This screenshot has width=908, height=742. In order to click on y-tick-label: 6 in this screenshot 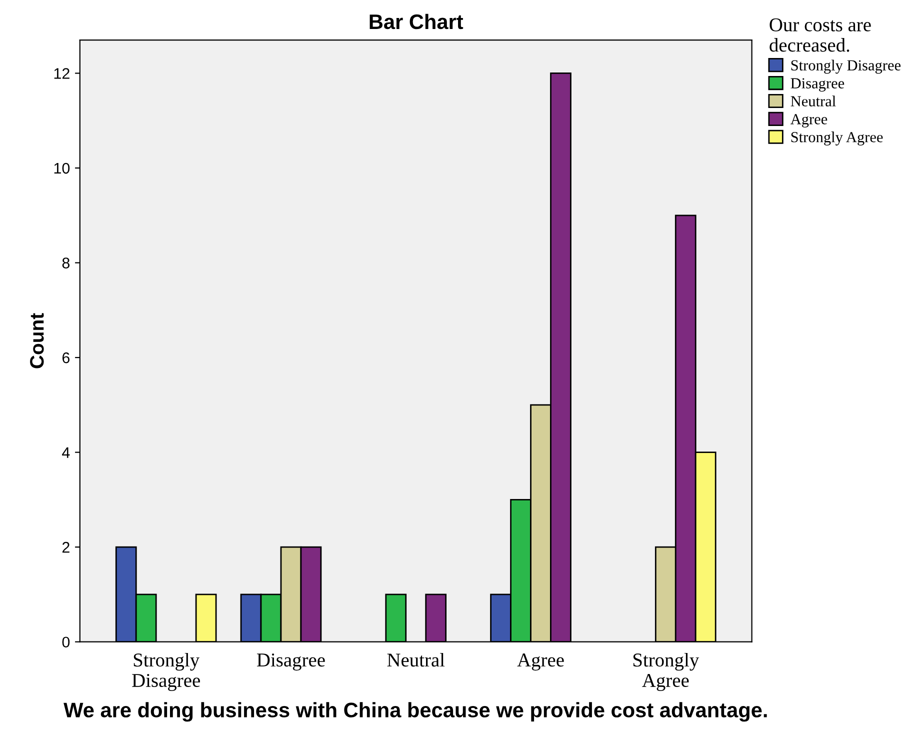, I will do `click(66, 358)`.